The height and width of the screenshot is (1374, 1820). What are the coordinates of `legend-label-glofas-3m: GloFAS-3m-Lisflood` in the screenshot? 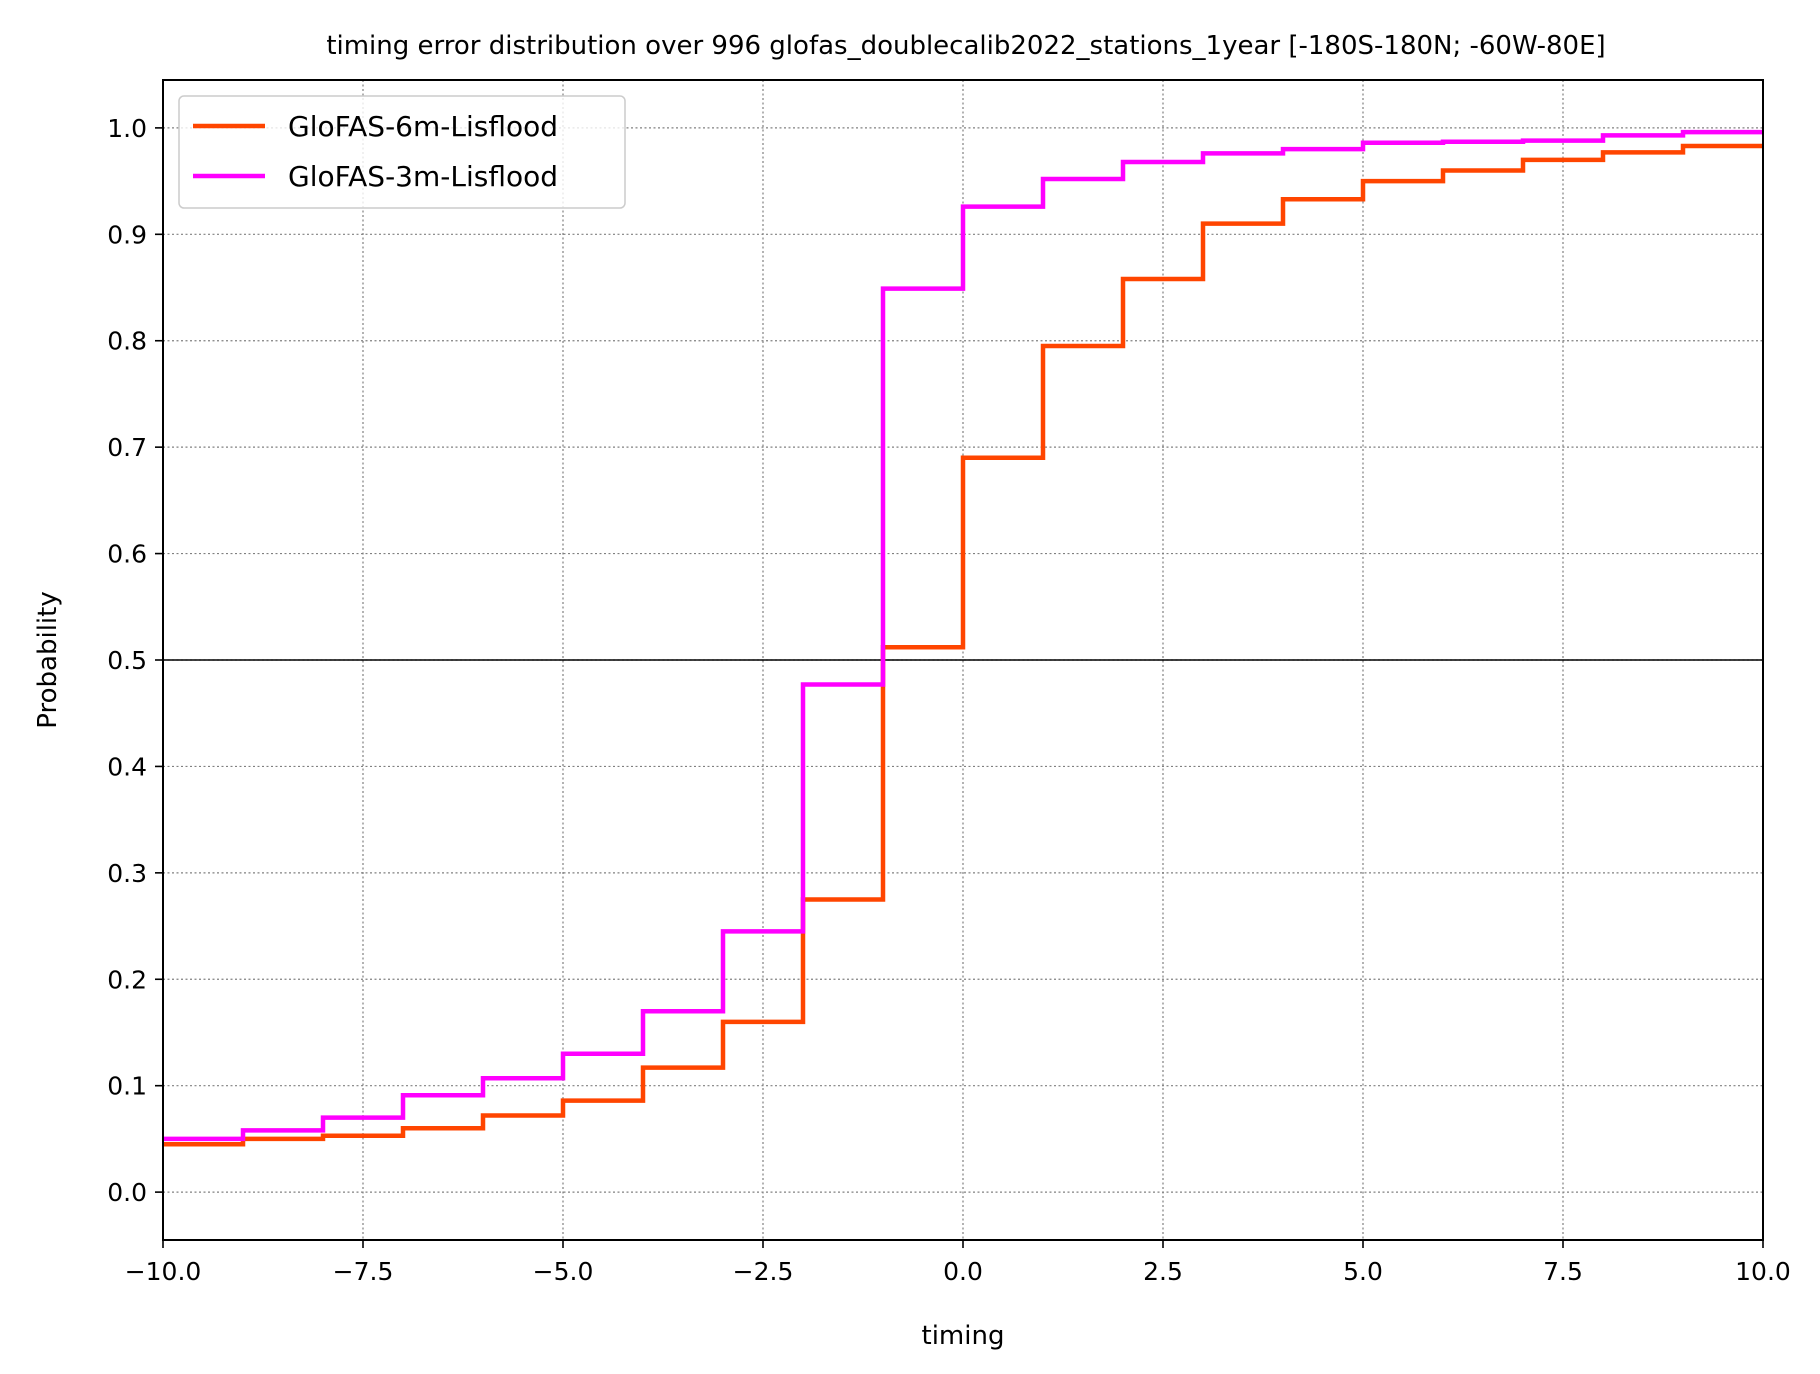 It's located at (423, 176).